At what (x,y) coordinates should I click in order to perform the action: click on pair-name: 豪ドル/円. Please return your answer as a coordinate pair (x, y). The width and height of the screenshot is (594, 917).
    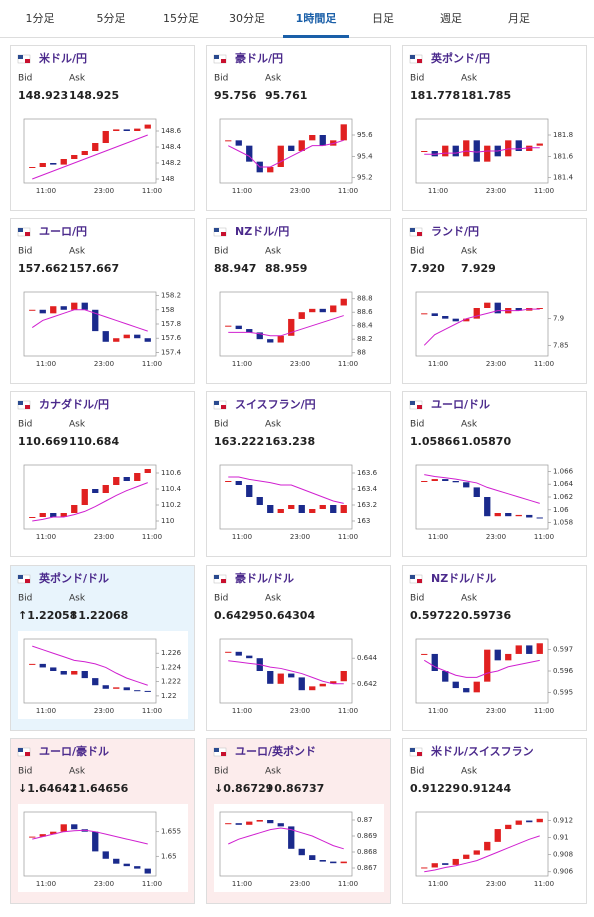
    Looking at the image, I should click on (259, 58).